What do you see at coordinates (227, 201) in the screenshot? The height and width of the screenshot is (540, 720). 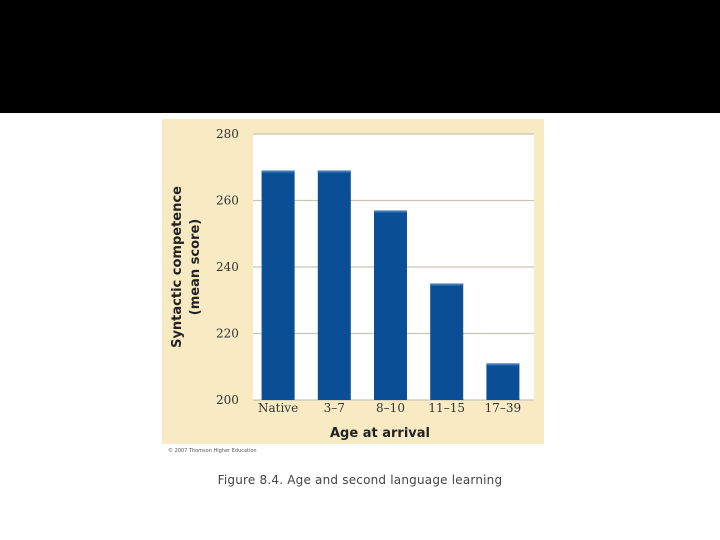 I see `y-tick-label: 260` at bounding box center [227, 201].